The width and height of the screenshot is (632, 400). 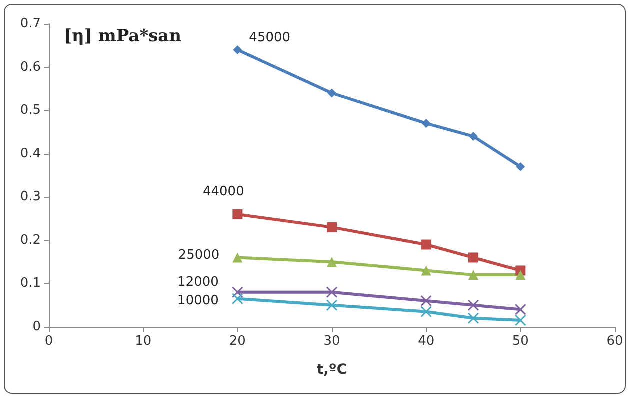 I want to click on y-axis-title: [η] mPa*san, so click(x=123, y=36).